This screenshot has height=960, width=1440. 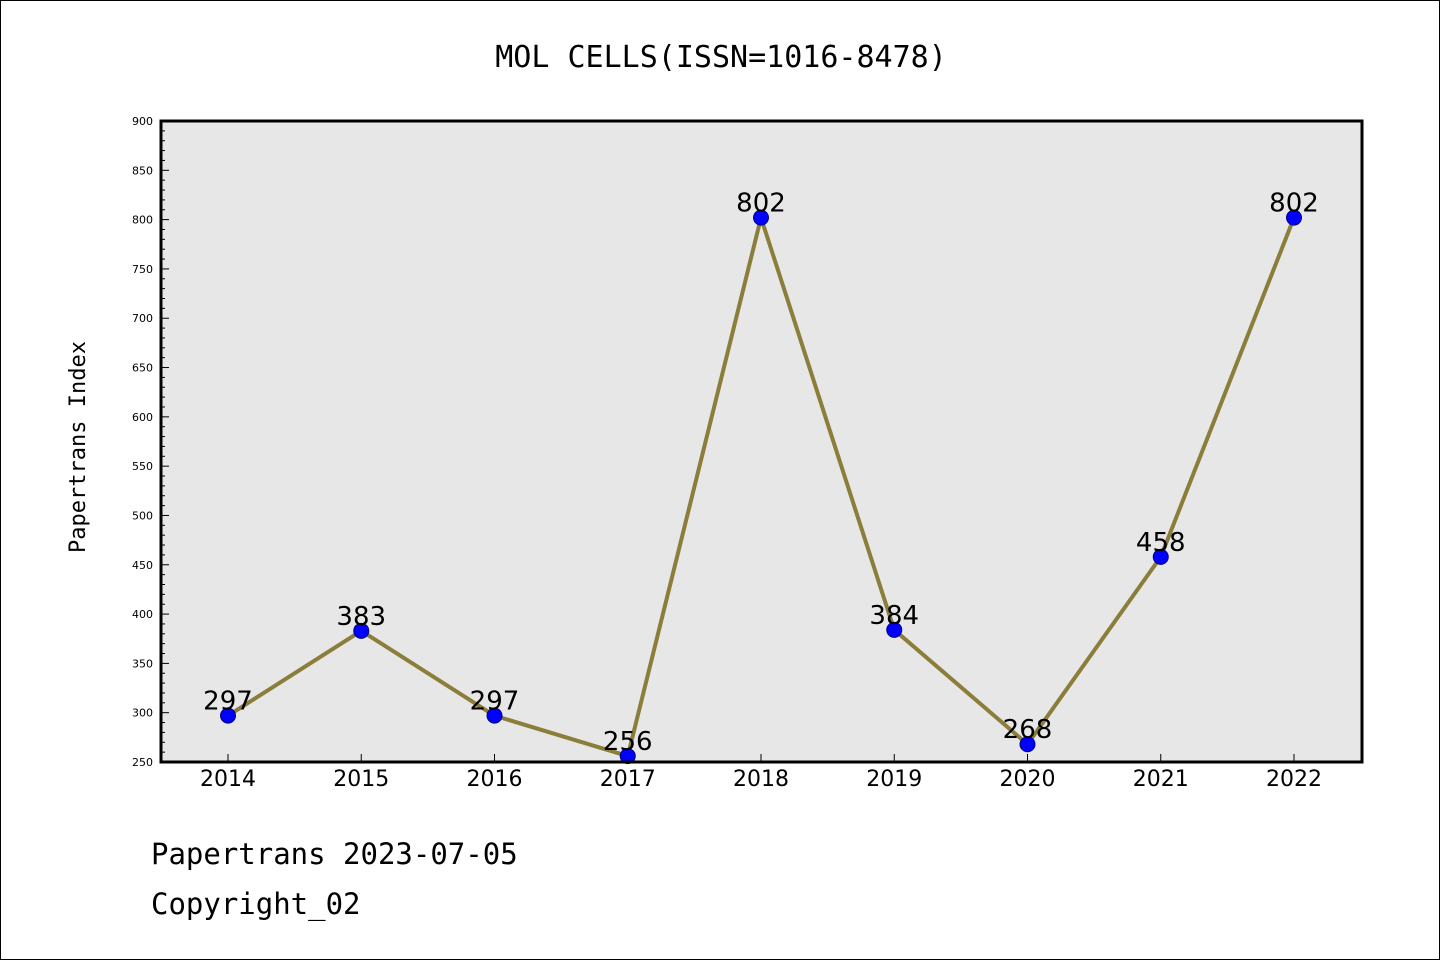 I want to click on y-tick-label: 600, so click(x=142, y=417).